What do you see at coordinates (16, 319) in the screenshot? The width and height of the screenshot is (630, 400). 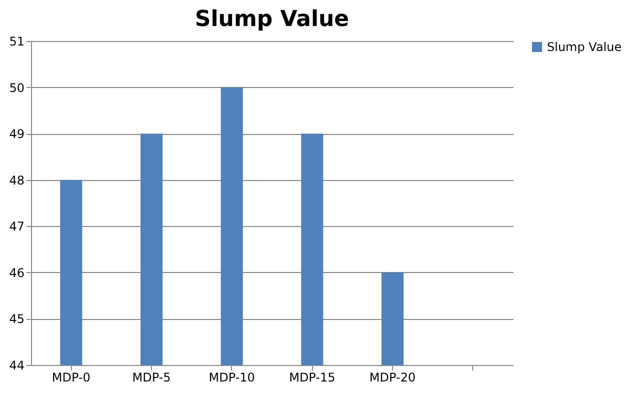 I see `y-tick-label: 45` at bounding box center [16, 319].